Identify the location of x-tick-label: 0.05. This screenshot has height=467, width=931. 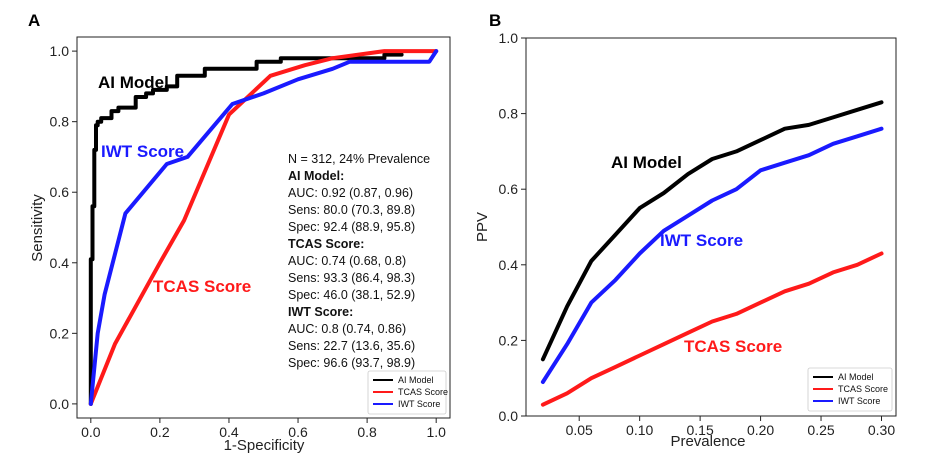
(579, 430).